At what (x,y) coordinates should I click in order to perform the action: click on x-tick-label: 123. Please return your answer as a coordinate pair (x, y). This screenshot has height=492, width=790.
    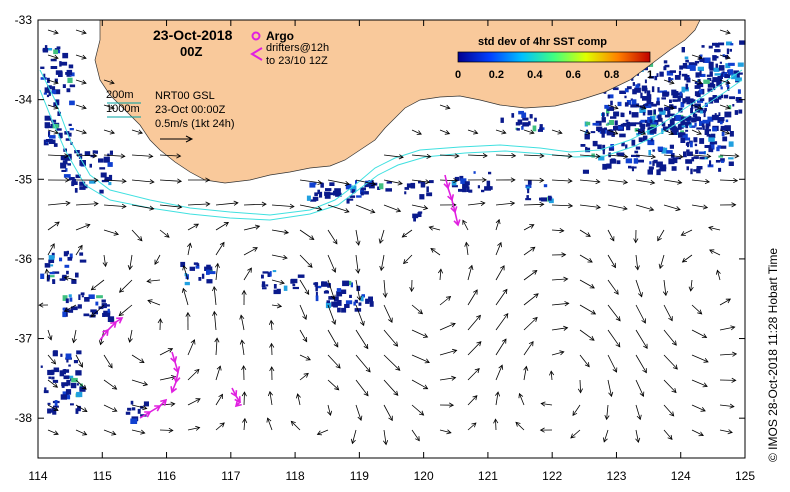
    Looking at the image, I should click on (616, 476).